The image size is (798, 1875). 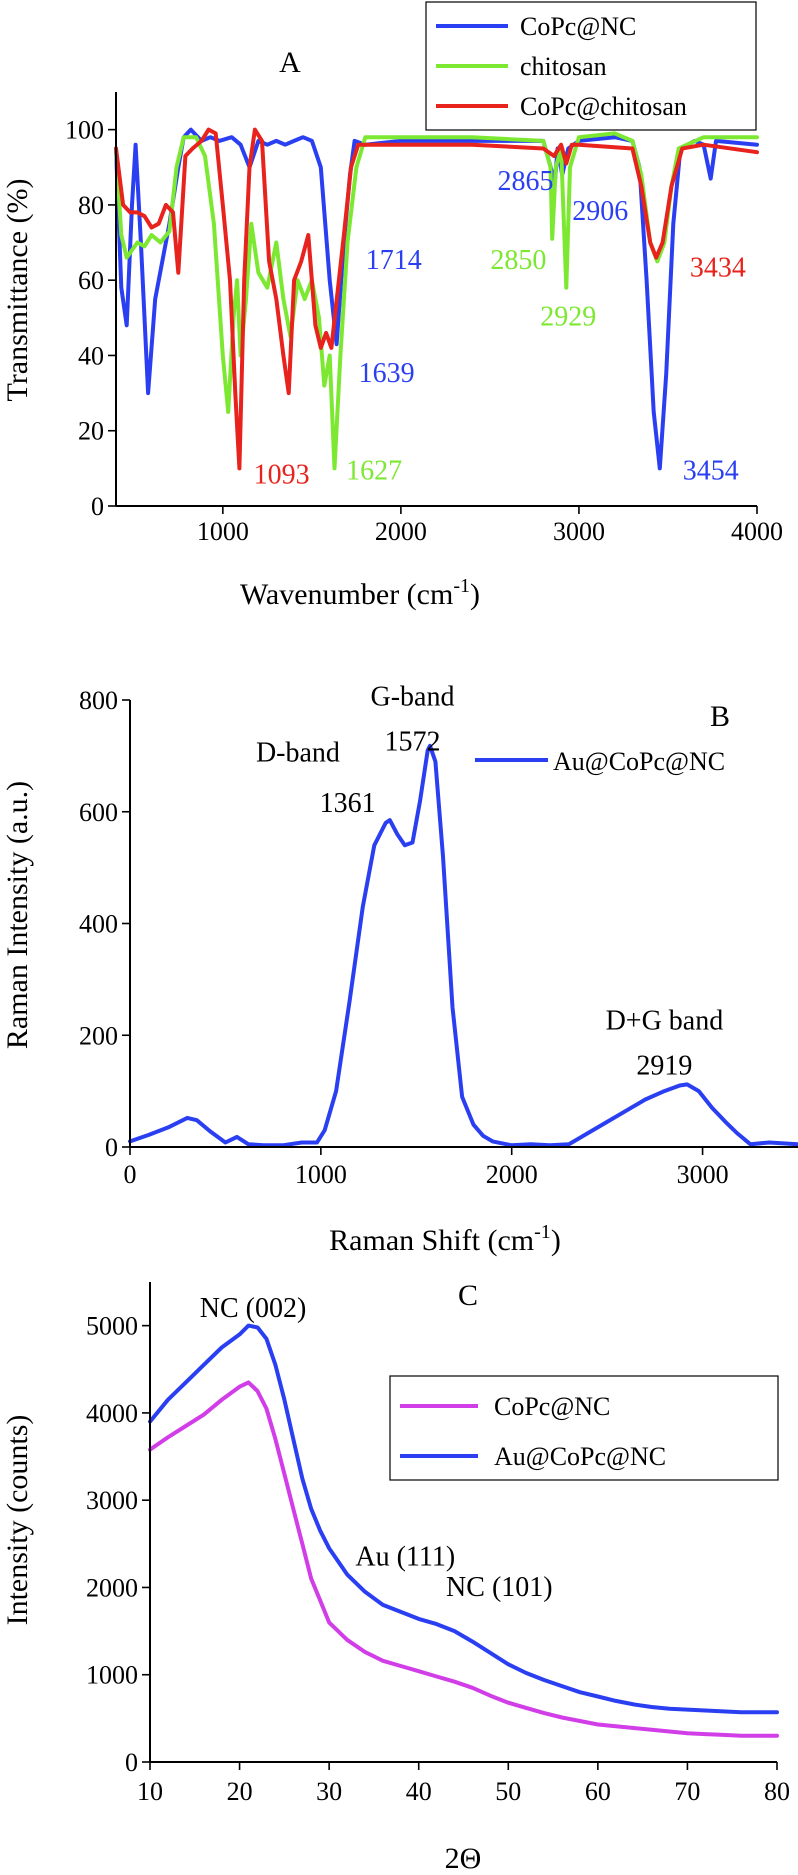 I want to click on panel-c-x-tick-label: 30, so click(x=329, y=1791).